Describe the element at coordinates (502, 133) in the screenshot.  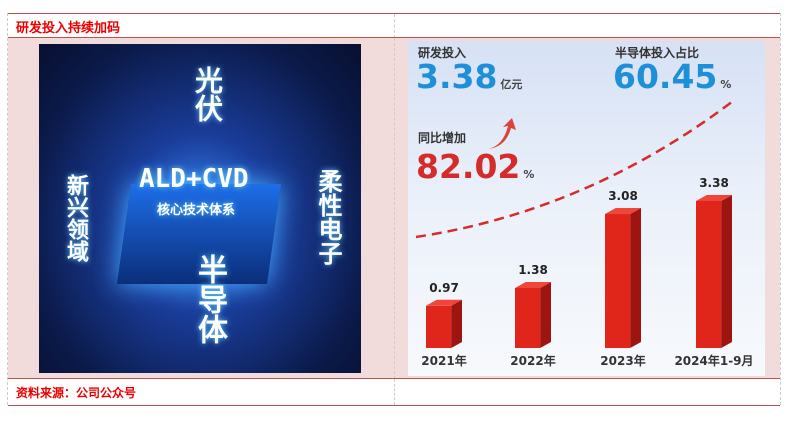
I see `arrow-up-icon` at that location.